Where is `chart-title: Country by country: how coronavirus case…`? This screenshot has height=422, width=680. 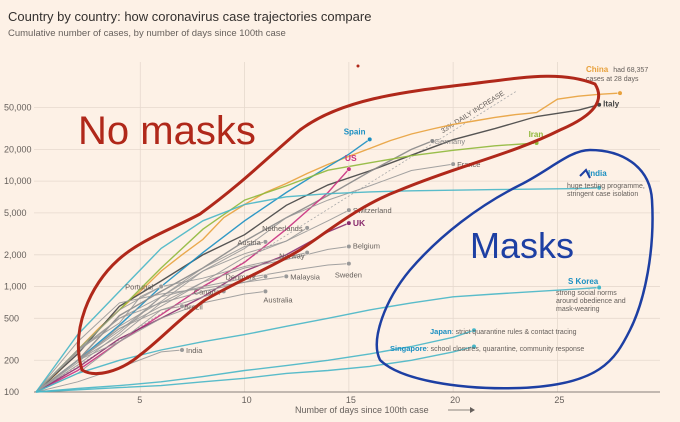 chart-title: Country by country: how coronavirus case… is located at coordinates (190, 16).